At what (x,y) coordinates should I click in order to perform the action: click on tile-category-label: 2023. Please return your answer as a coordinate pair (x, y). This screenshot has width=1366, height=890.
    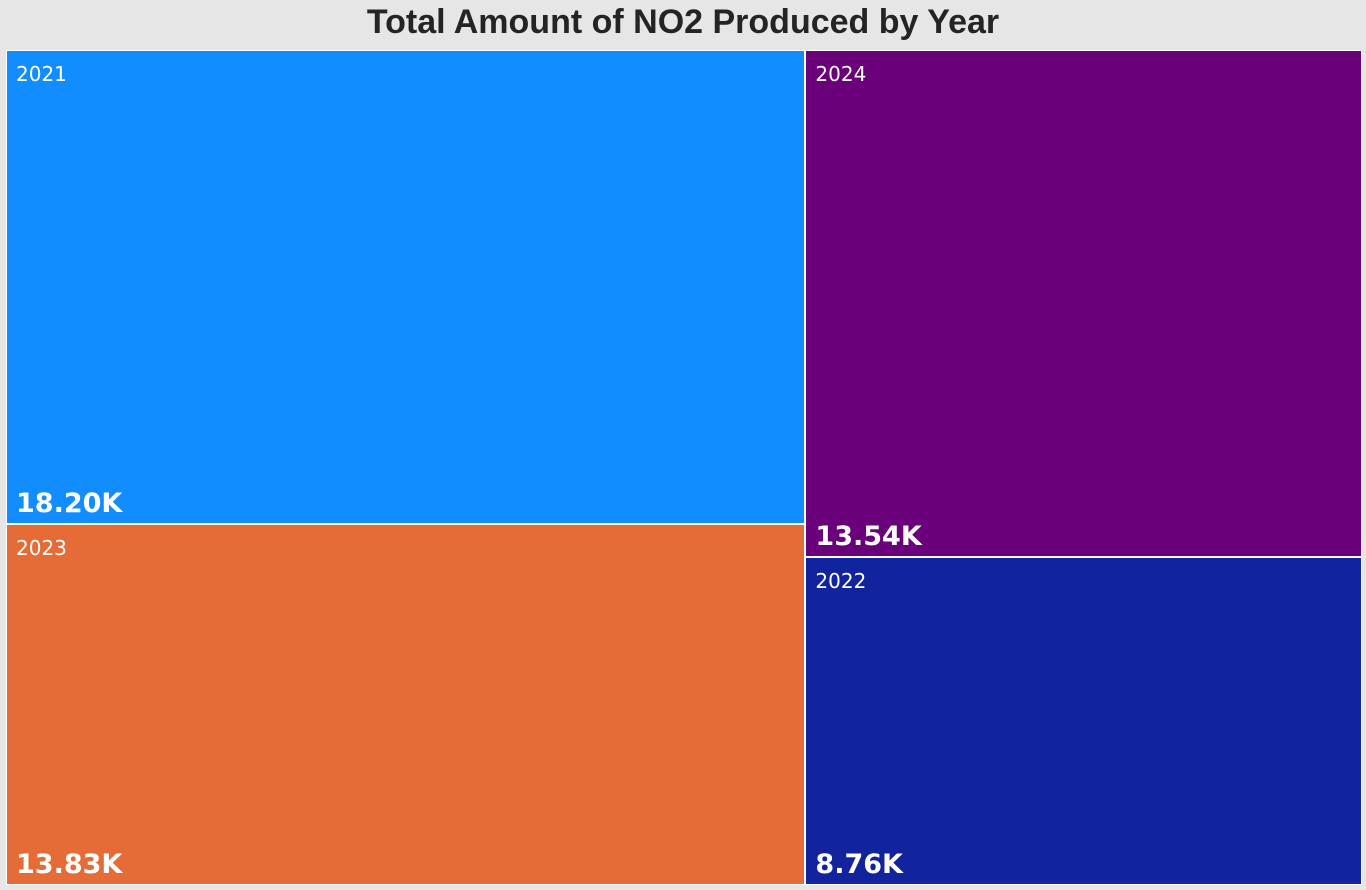
    Looking at the image, I should click on (41, 548).